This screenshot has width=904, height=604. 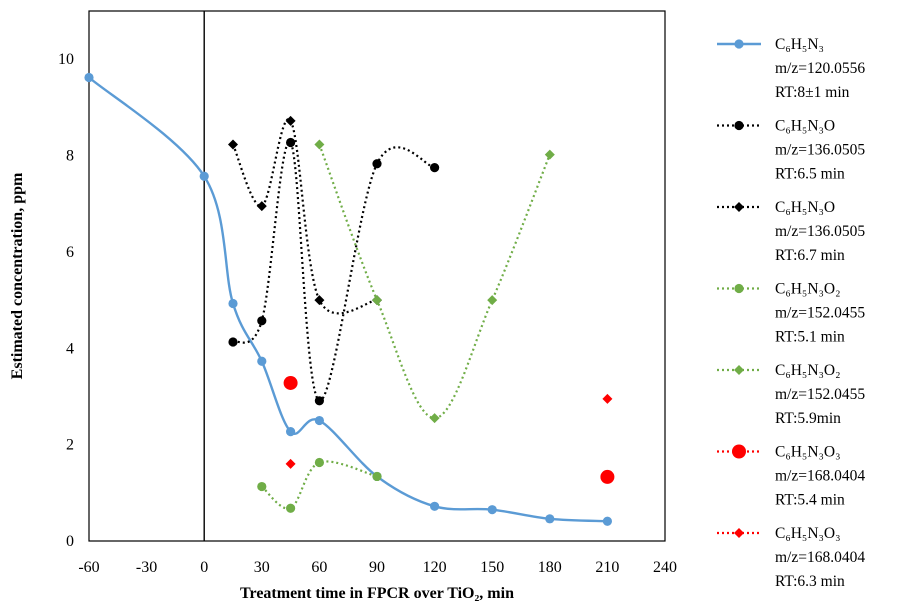 What do you see at coordinates (607, 567) in the screenshot?
I see `x-tick-label: 210` at bounding box center [607, 567].